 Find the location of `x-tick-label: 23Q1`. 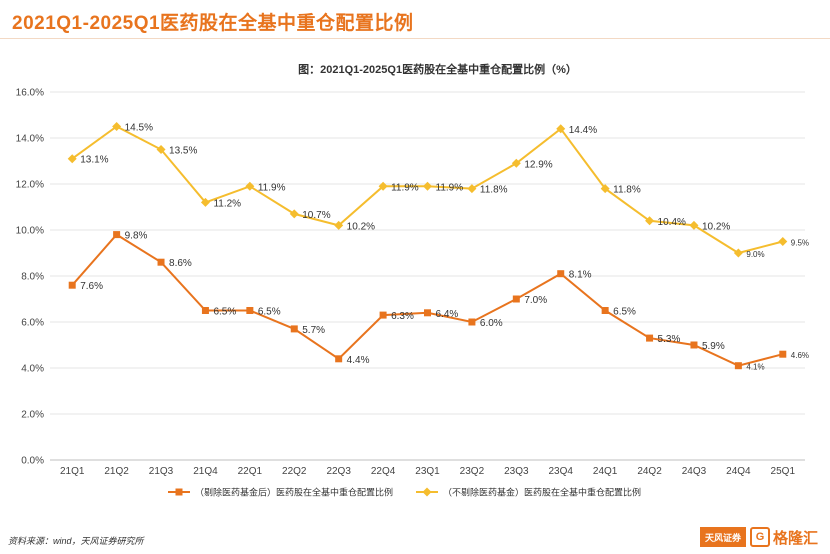

x-tick-label: 23Q1 is located at coordinates (427, 471).